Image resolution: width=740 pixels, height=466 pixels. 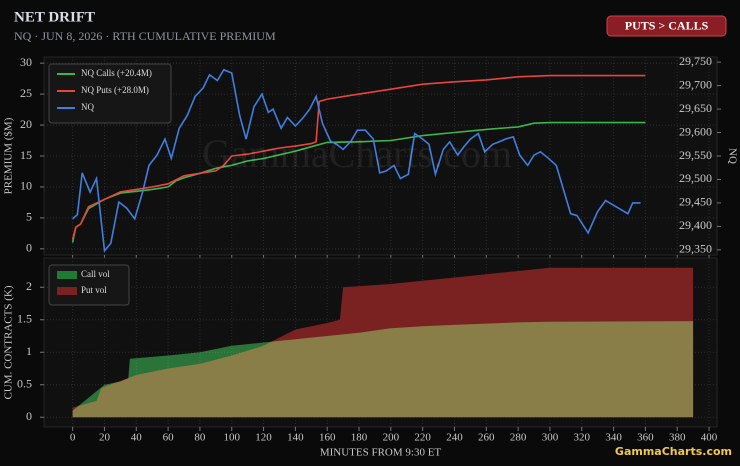 What do you see at coordinates (295, 438) in the screenshot?
I see `x-tick-label: 140` at bounding box center [295, 438].